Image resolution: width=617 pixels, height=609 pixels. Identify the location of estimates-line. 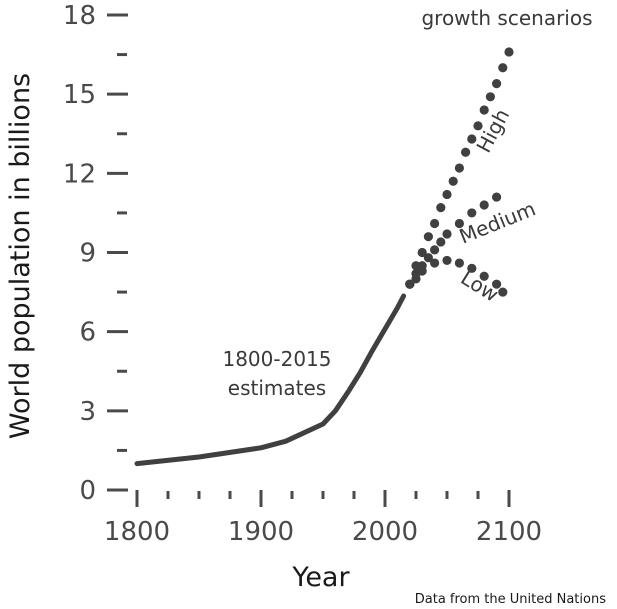
(270, 380).